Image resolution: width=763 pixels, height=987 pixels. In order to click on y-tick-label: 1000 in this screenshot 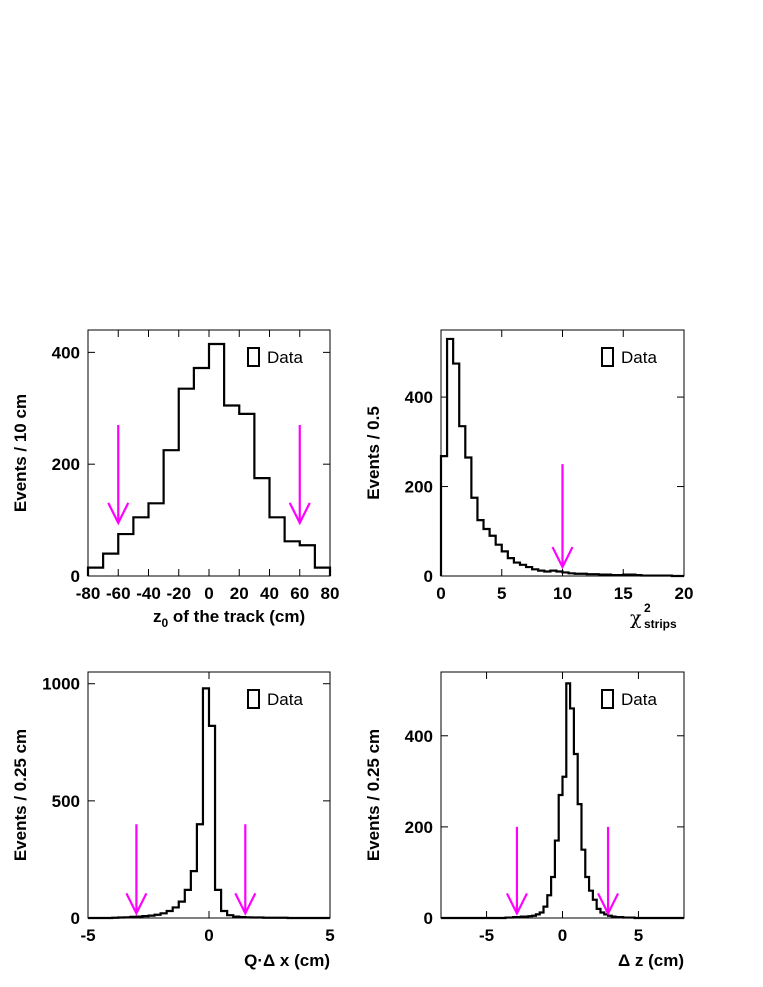, I will do `click(61, 684)`.